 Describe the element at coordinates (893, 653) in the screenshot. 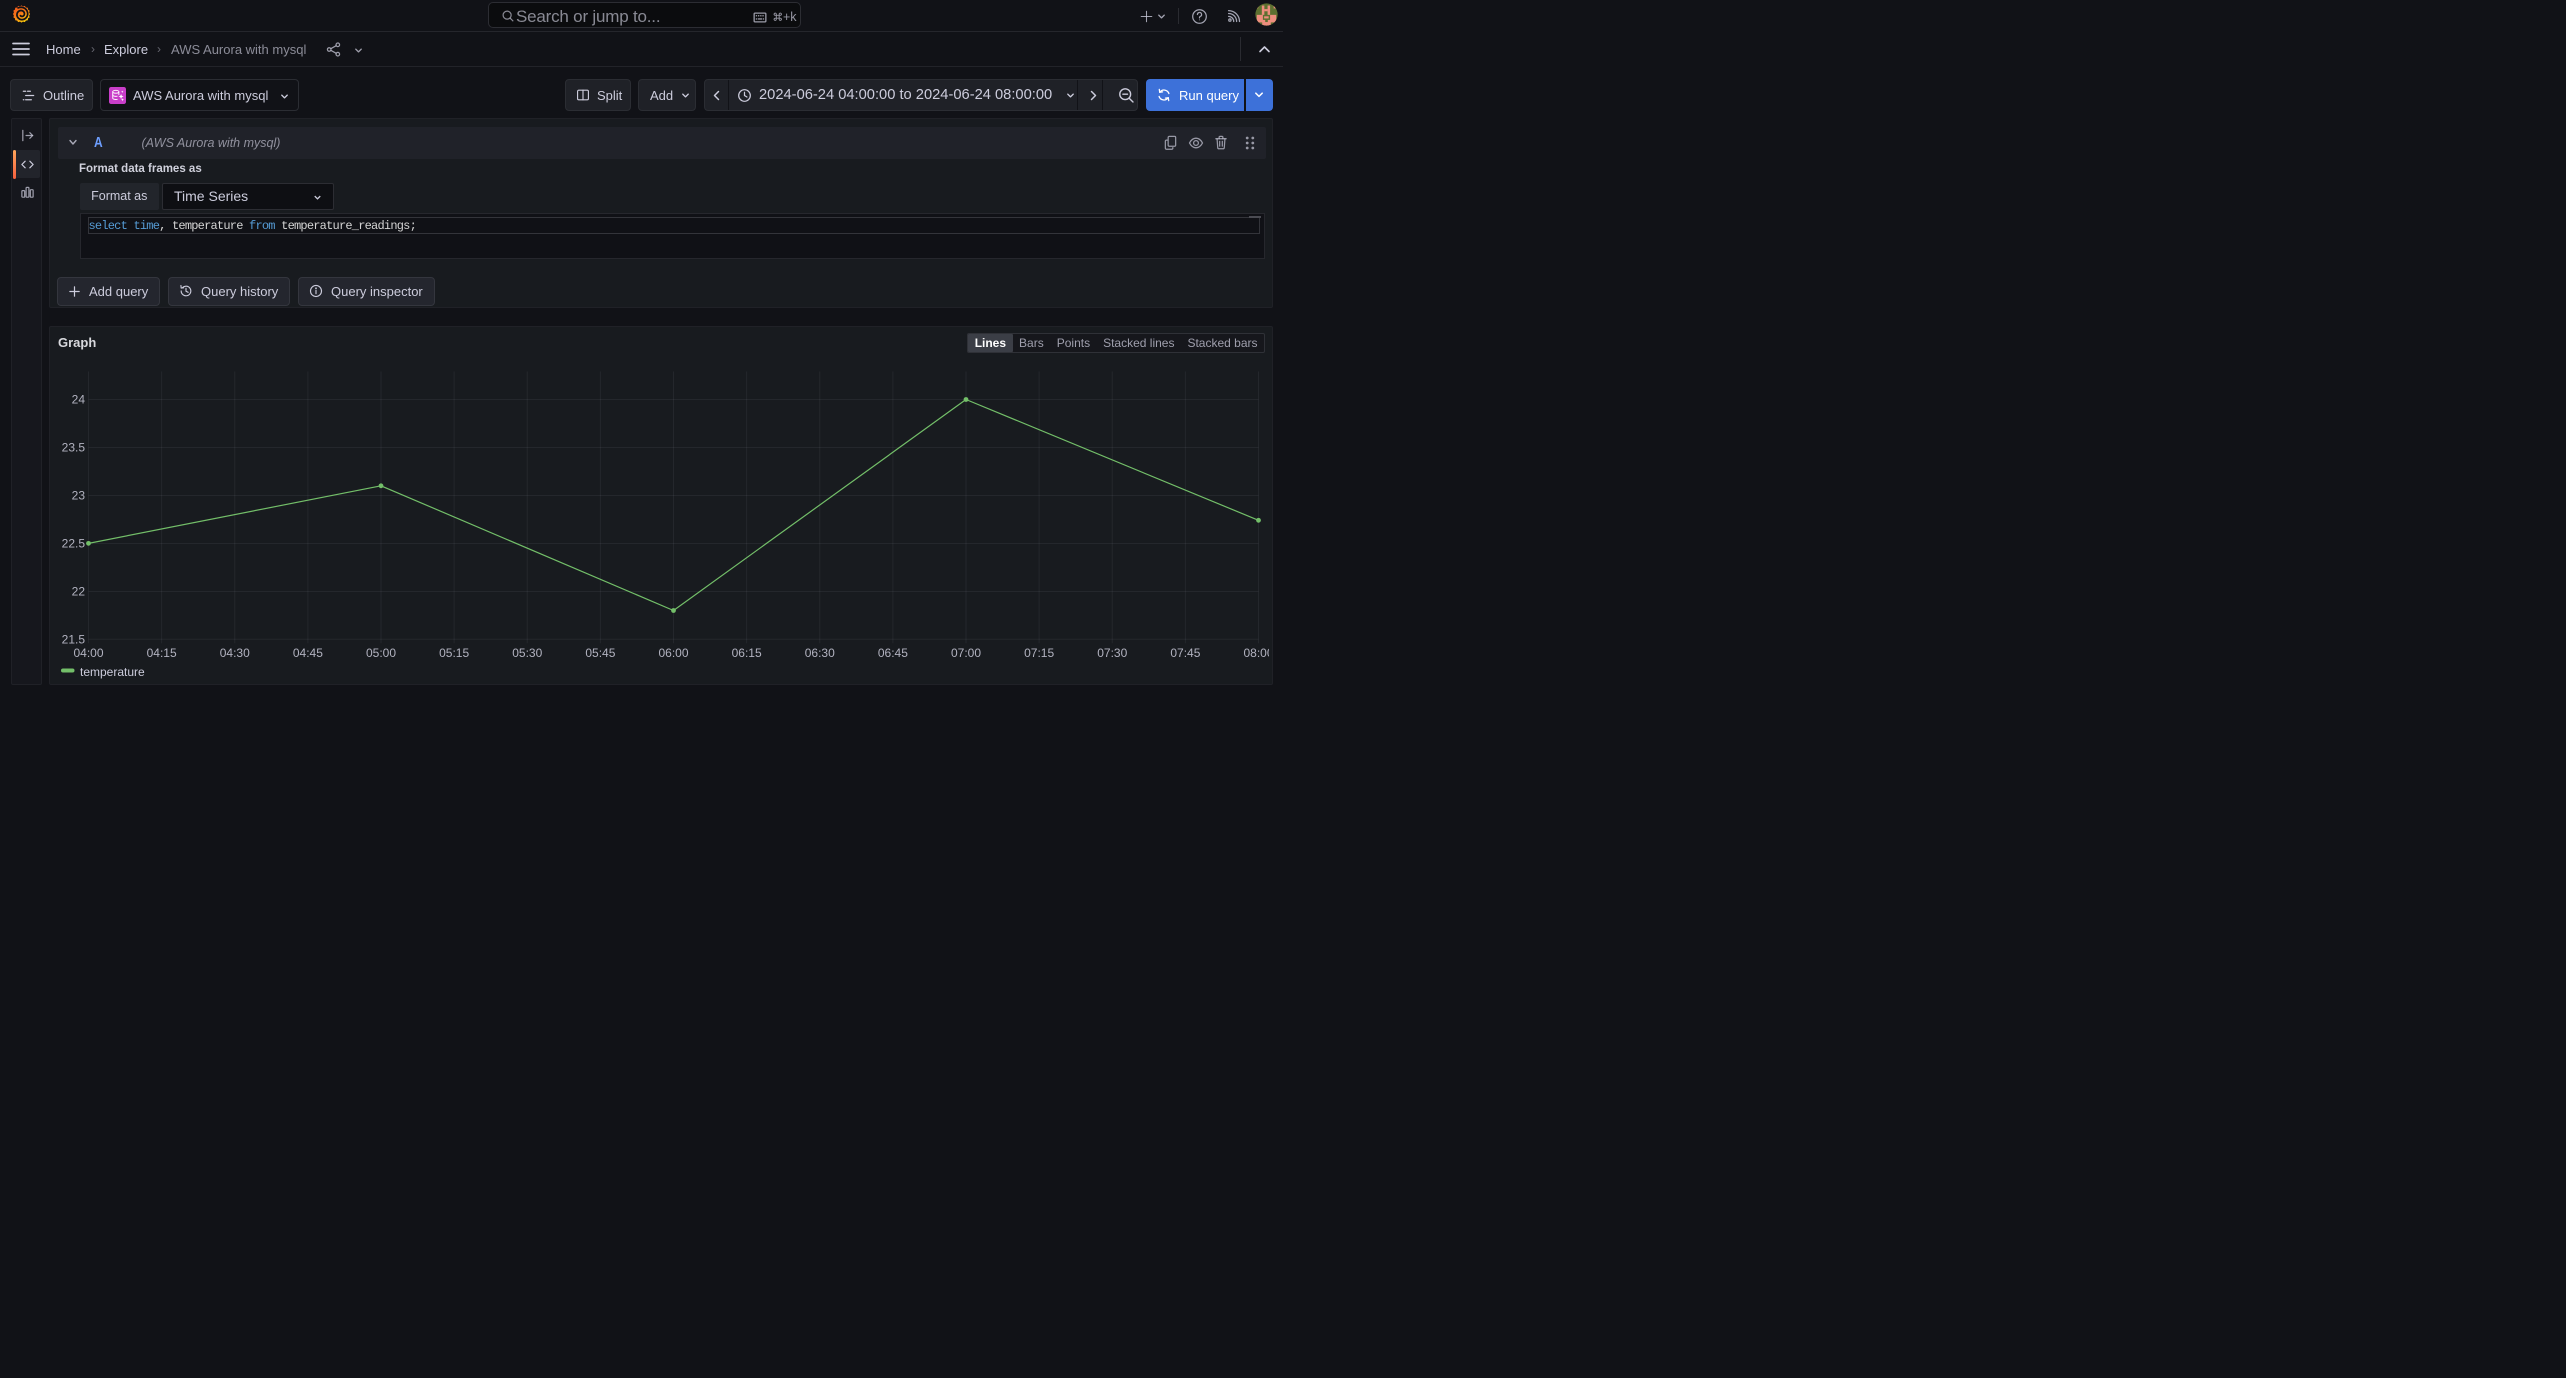

I see `svg-text: 06:45` at that location.